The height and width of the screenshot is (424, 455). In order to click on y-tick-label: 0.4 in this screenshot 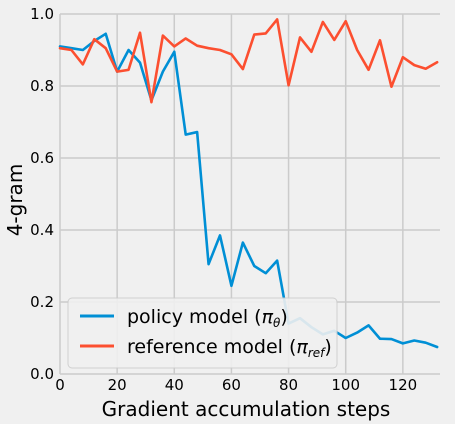, I will do `click(42, 230)`.